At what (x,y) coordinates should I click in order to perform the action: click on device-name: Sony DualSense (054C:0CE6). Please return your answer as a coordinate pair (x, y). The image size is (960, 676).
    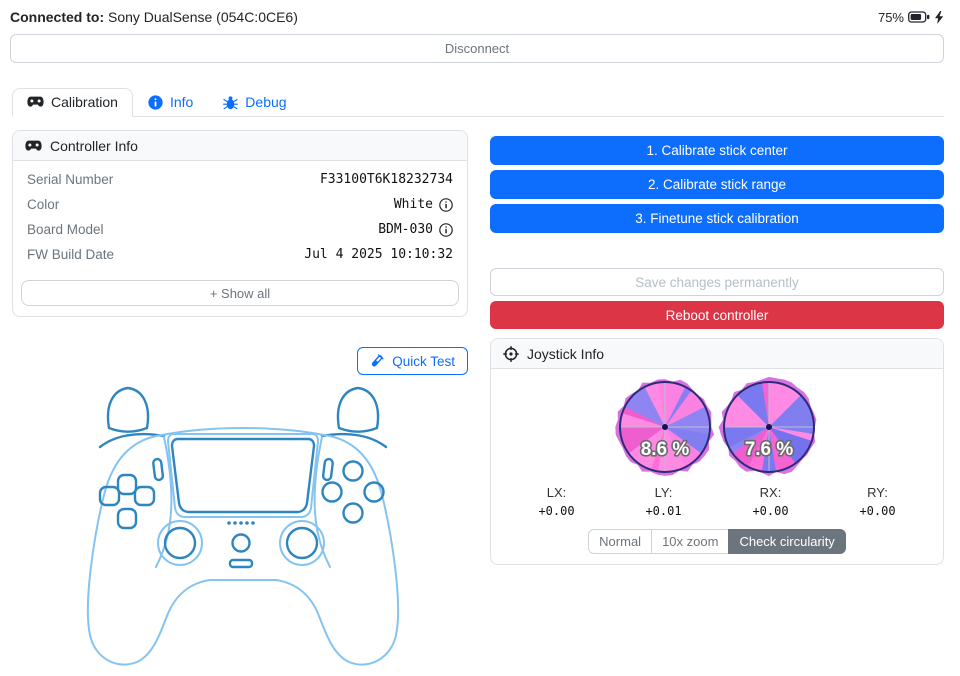
    Looking at the image, I should click on (203, 17).